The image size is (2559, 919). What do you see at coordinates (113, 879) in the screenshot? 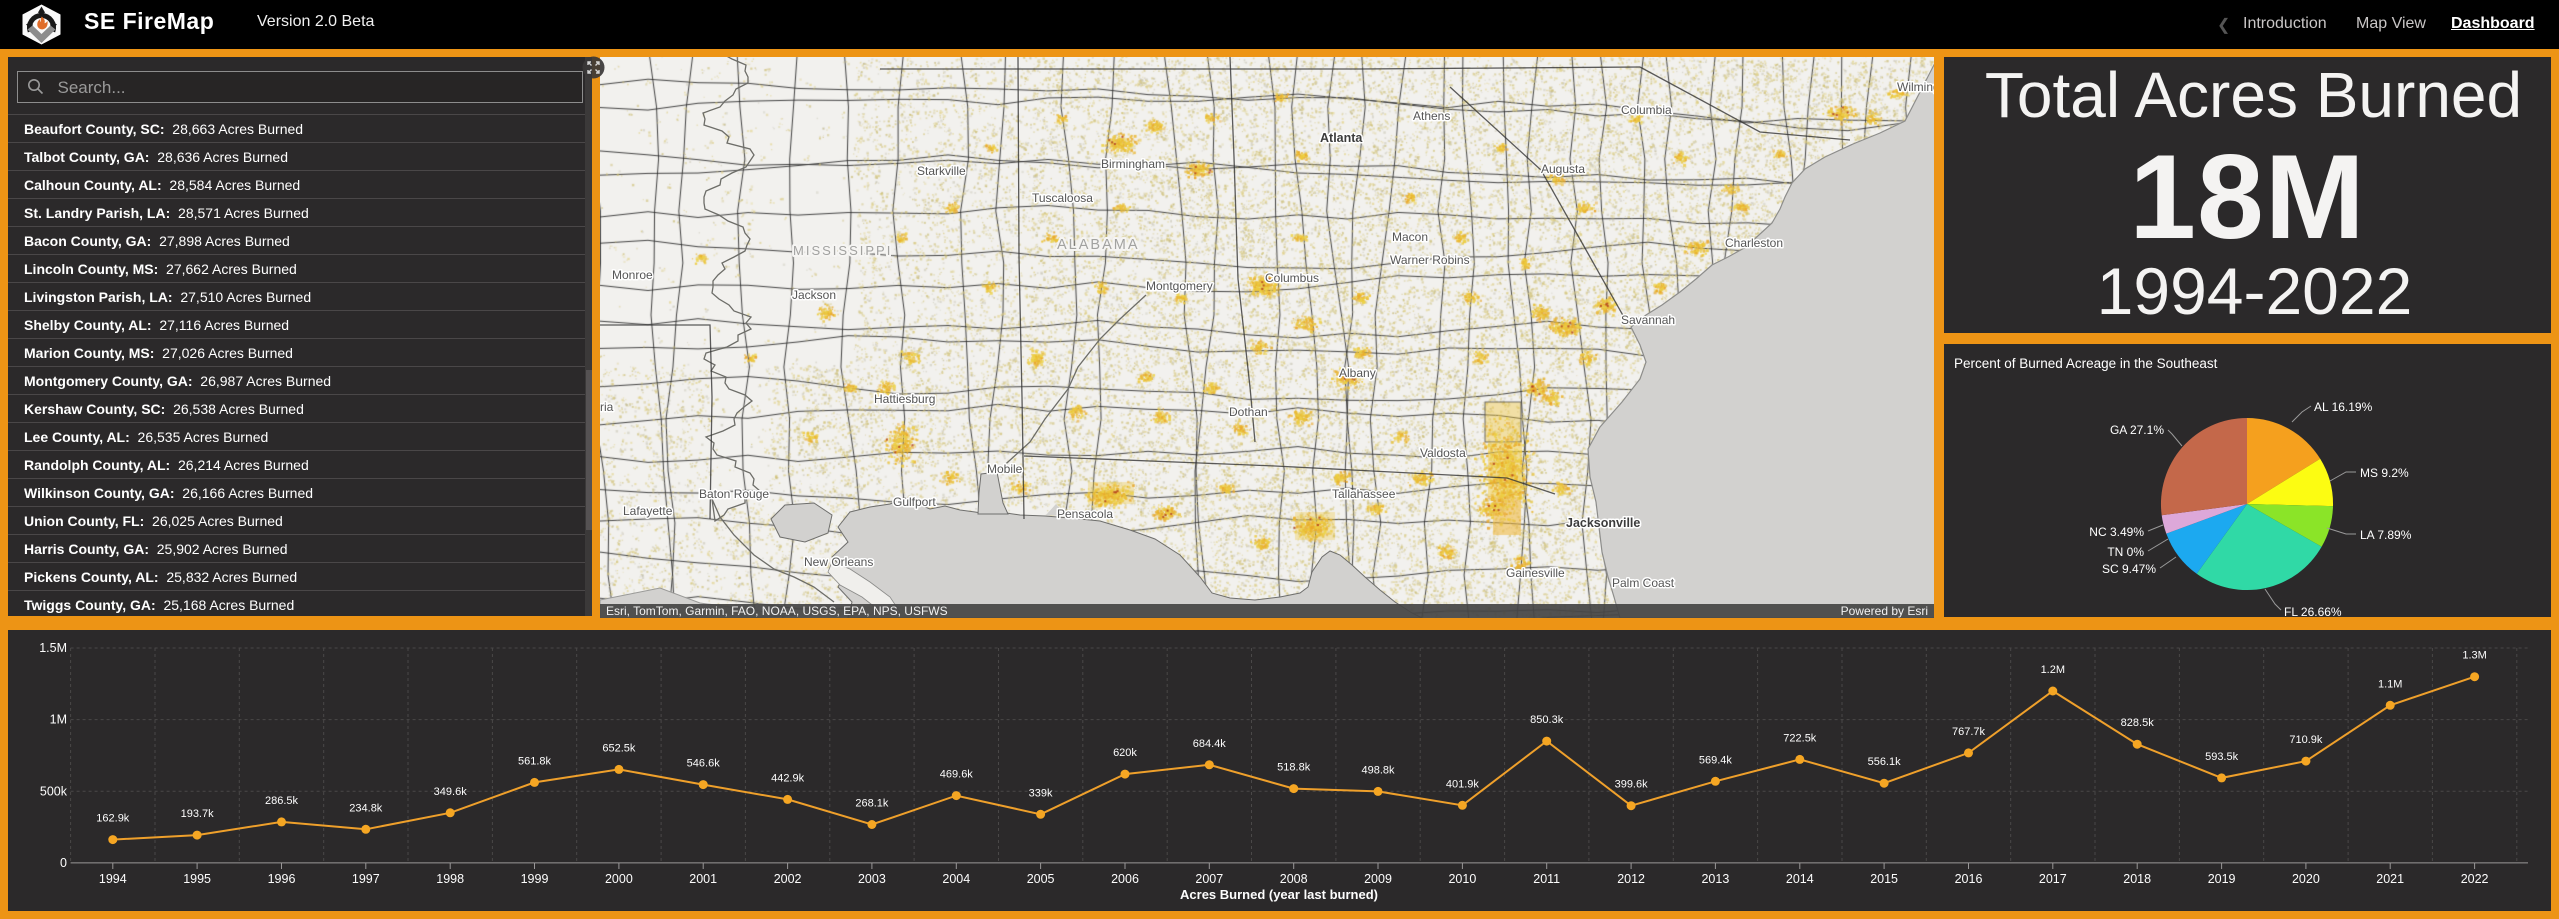
I see `svg-text: 1994` at bounding box center [113, 879].